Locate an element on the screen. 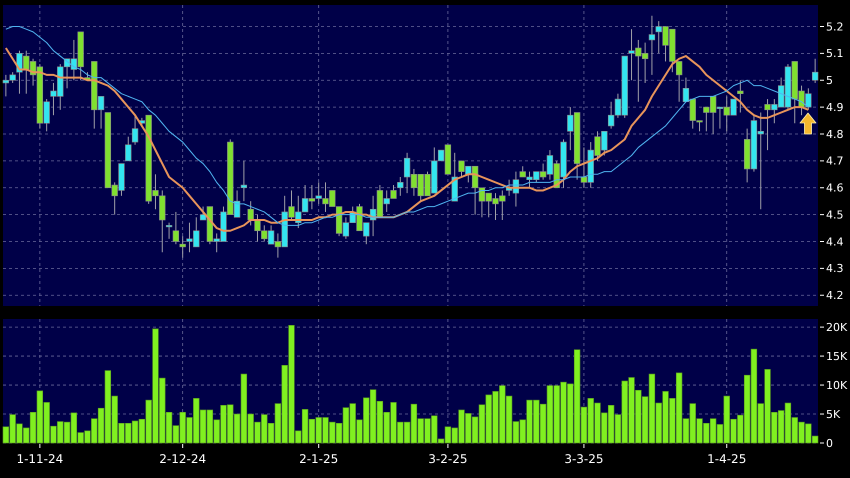 Image resolution: width=850 pixels, height=478 pixels. y-tick-label: 20K is located at coordinates (837, 327).